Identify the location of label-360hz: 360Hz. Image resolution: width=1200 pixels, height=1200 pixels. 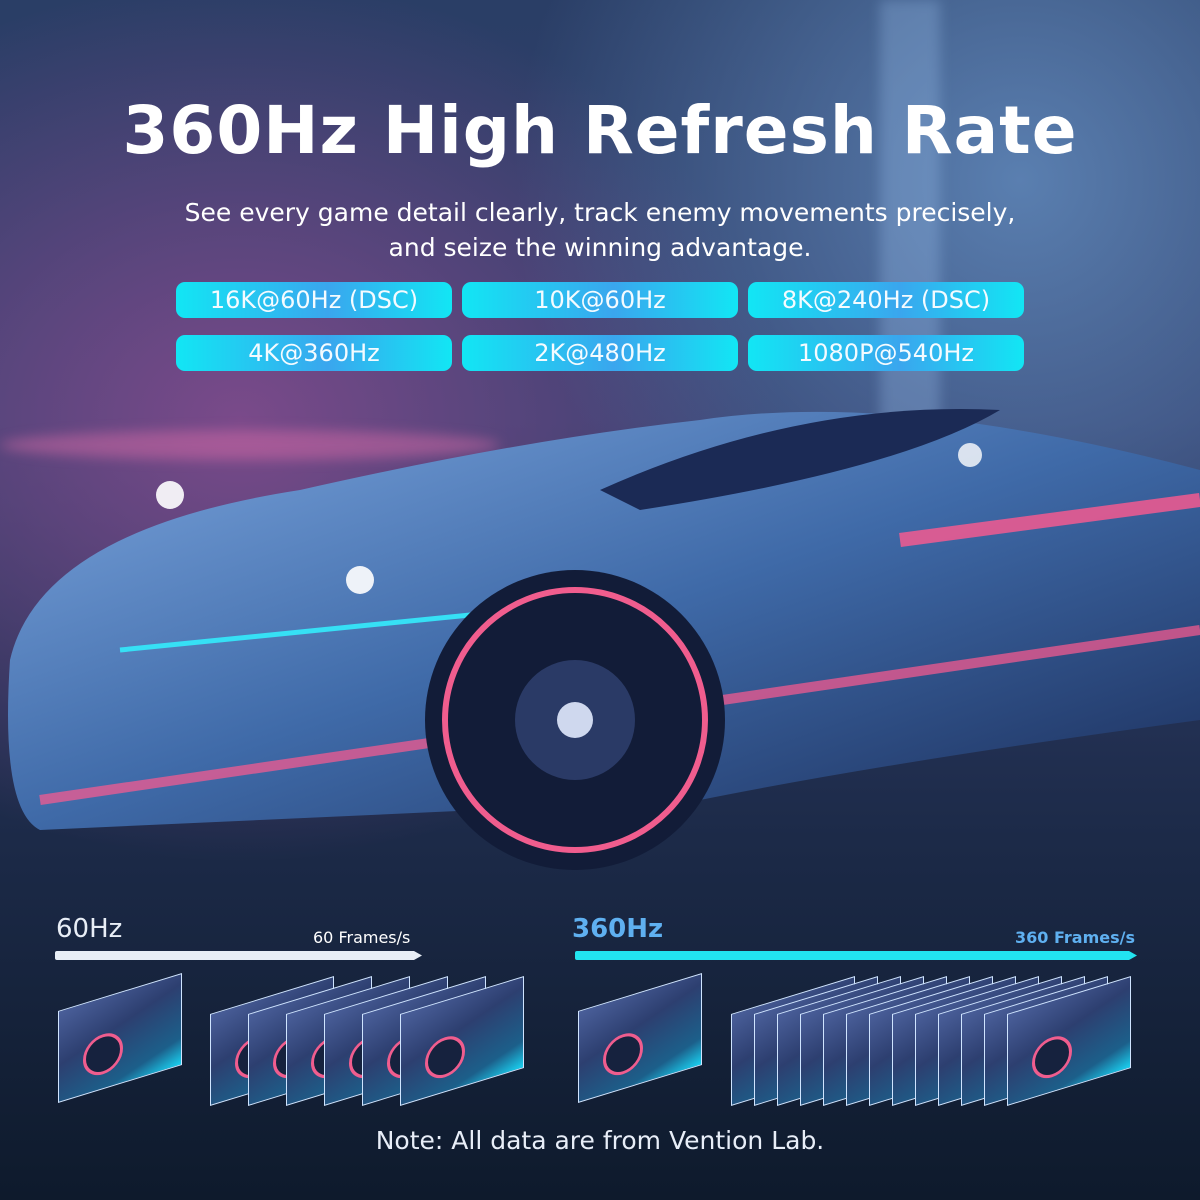
(618, 929).